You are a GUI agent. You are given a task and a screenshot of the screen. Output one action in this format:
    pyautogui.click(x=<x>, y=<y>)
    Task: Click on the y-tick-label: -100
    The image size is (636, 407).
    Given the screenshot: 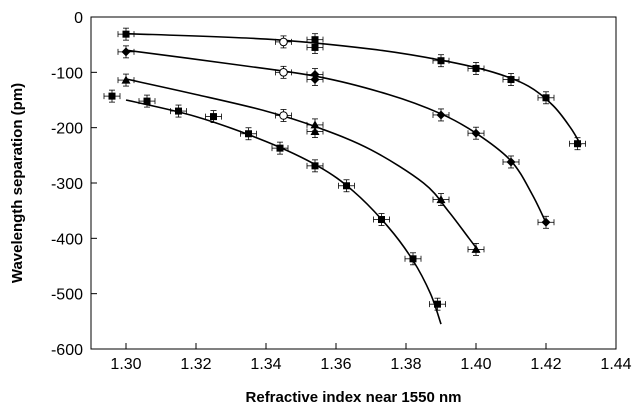 What is the action you would take?
    pyautogui.click(x=67, y=73)
    